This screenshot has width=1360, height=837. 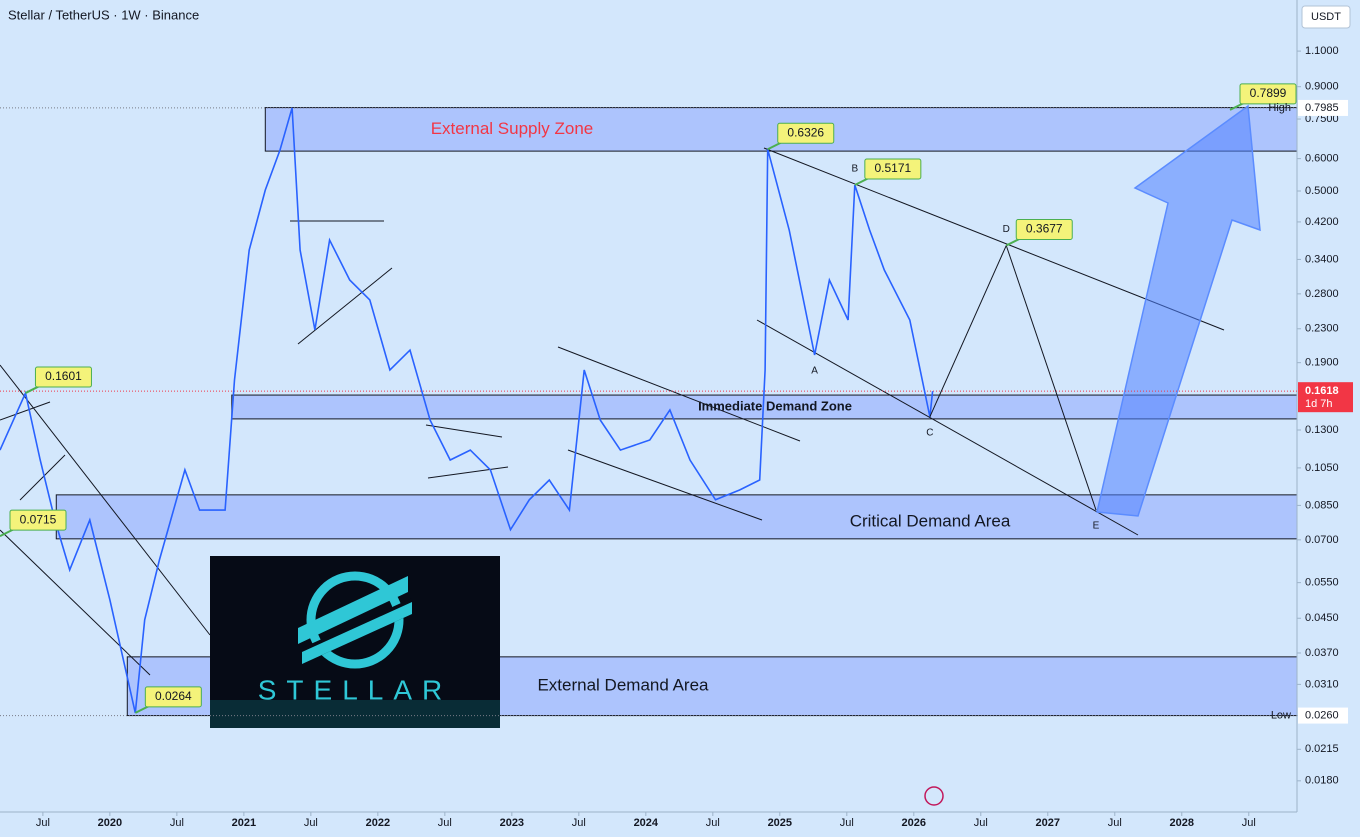 I want to click on x-tick-label: 2027, so click(x=1048, y=823).